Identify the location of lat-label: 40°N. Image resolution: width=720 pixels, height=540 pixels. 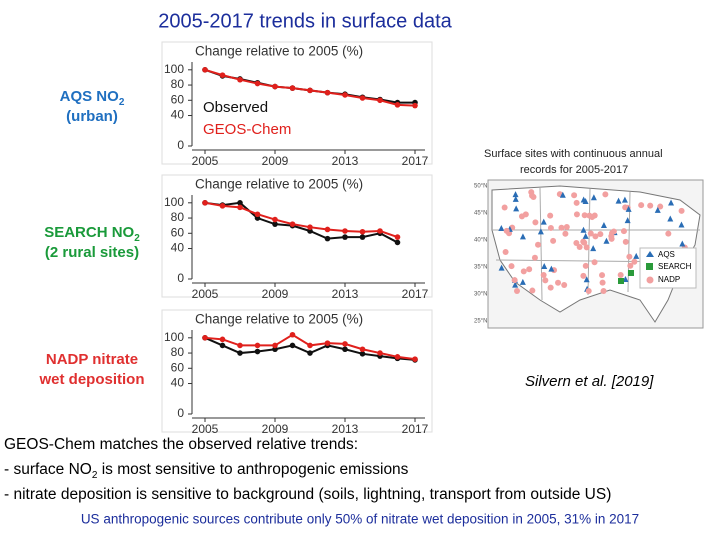
(480, 241).